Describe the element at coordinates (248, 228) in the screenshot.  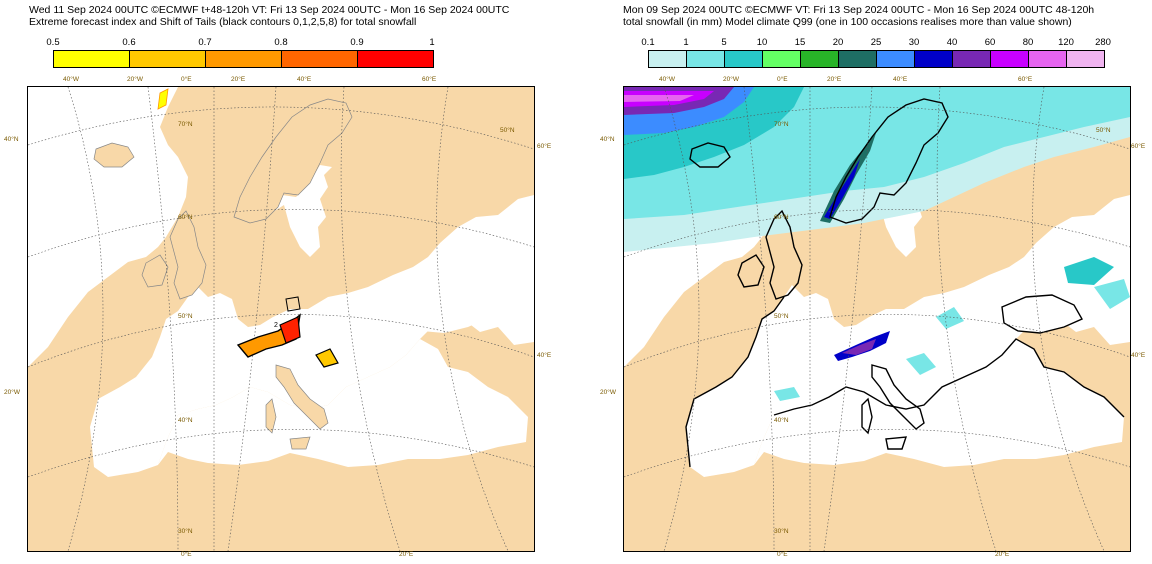
I see `efi-alps-patch: 2` at that location.